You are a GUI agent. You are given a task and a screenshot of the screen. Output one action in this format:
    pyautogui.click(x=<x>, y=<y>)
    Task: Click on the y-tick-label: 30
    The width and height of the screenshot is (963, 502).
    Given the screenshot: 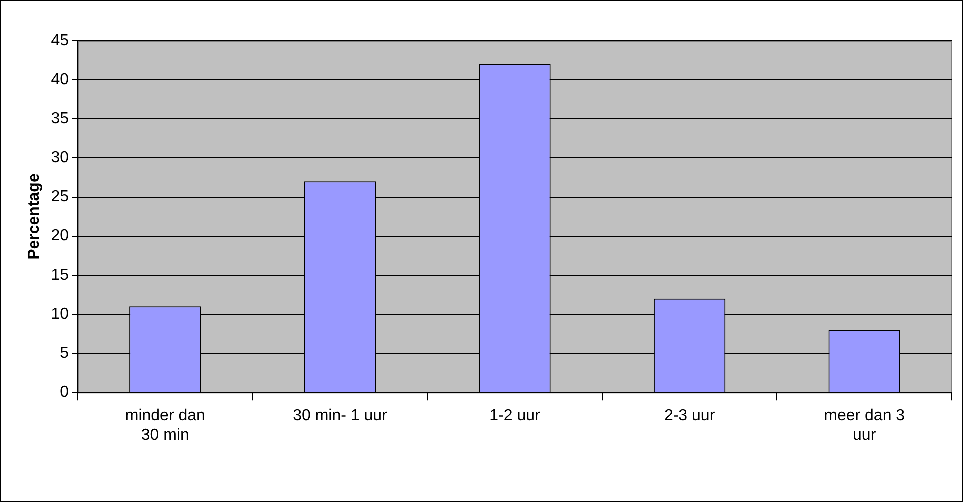 What is the action you would take?
    pyautogui.click(x=60, y=158)
    